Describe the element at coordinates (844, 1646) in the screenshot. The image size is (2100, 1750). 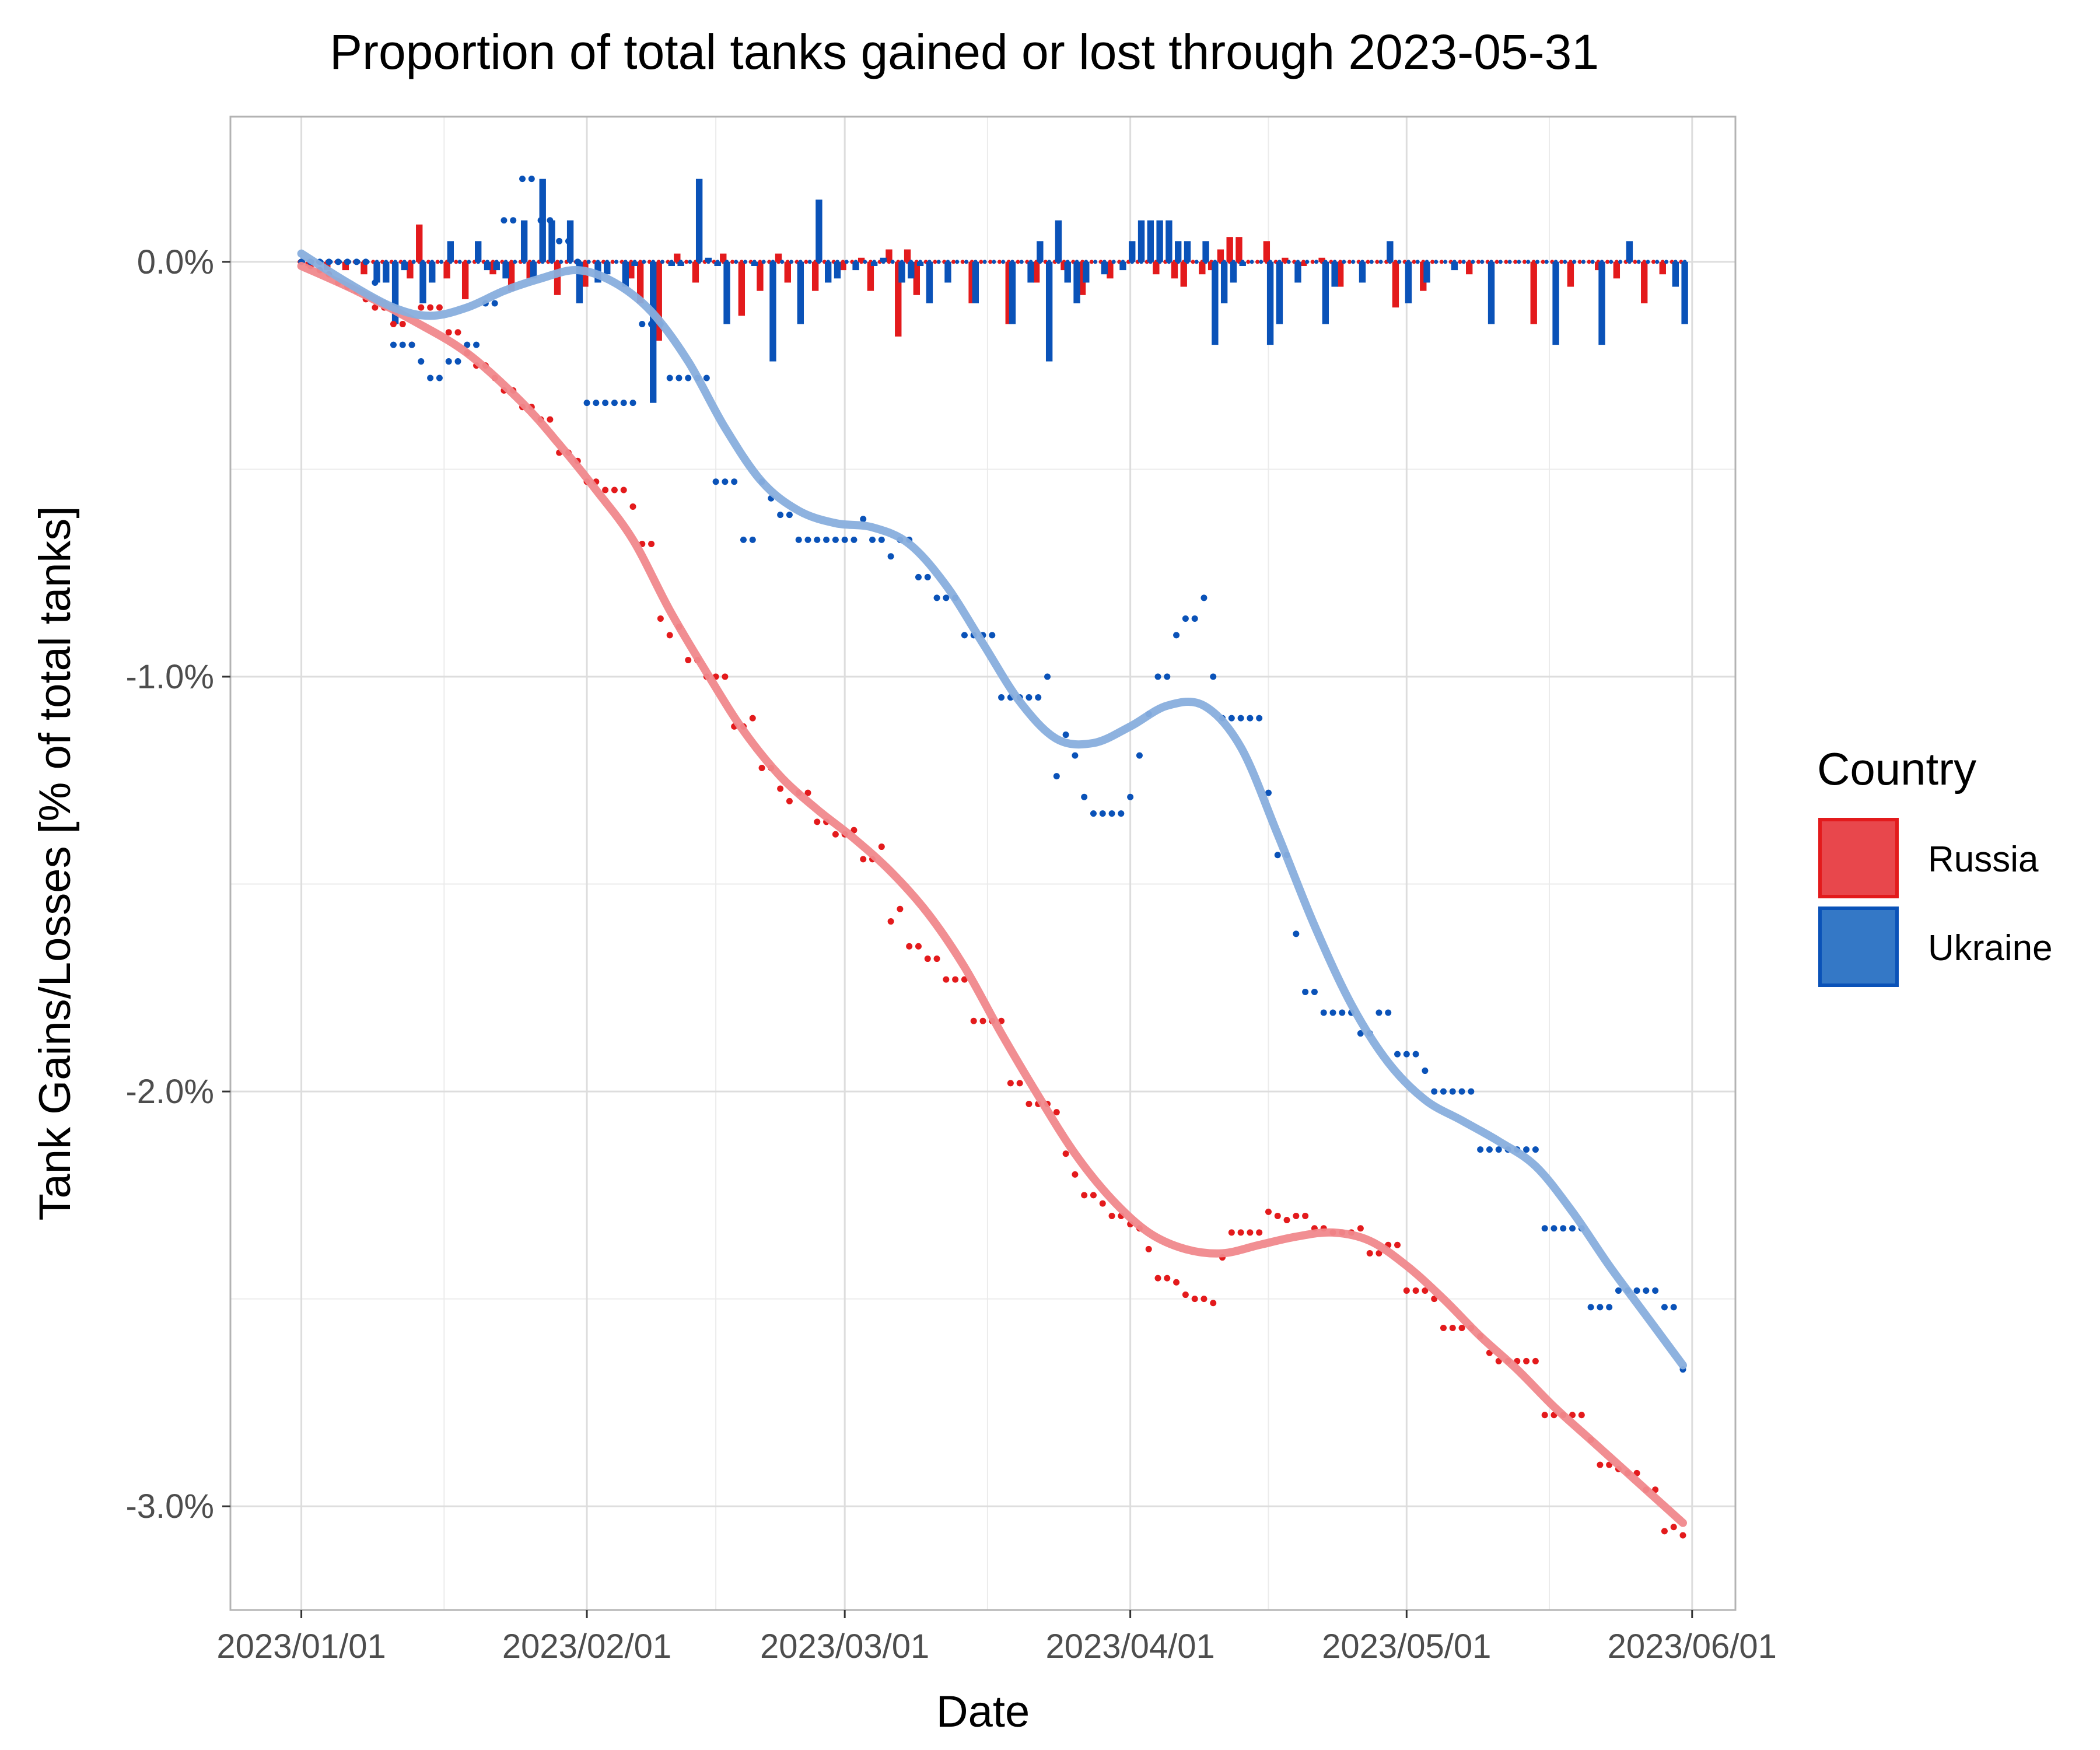
I see `x-tick-label: 2023/03/01` at that location.